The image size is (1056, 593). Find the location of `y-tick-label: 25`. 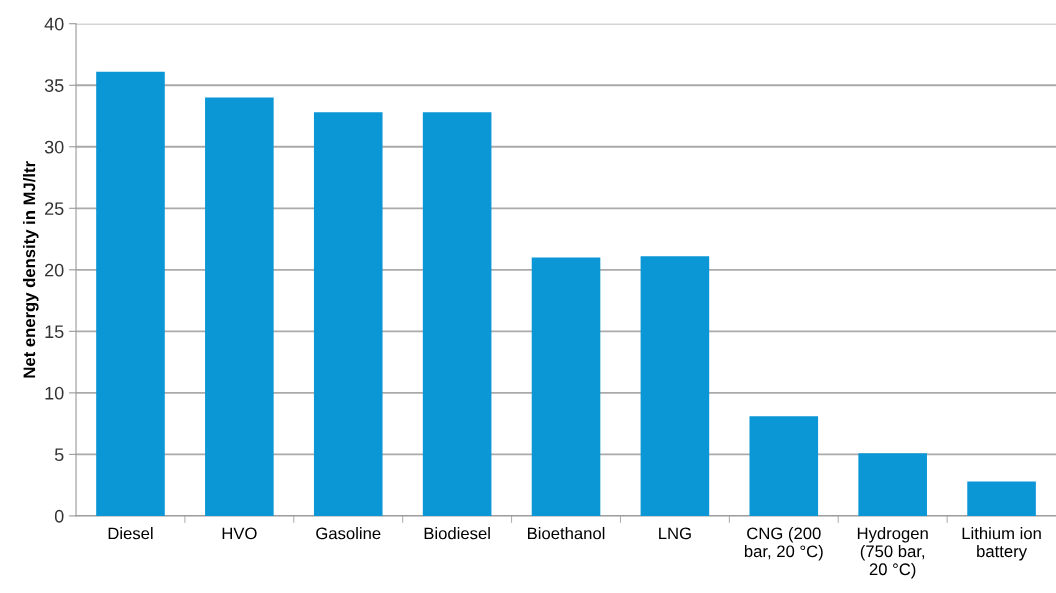

y-tick-label: 25 is located at coordinates (54, 209).